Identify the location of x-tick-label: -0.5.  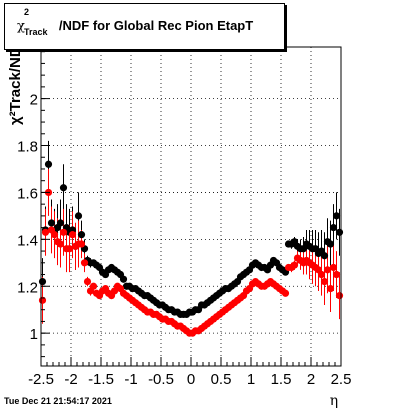
(161, 379).